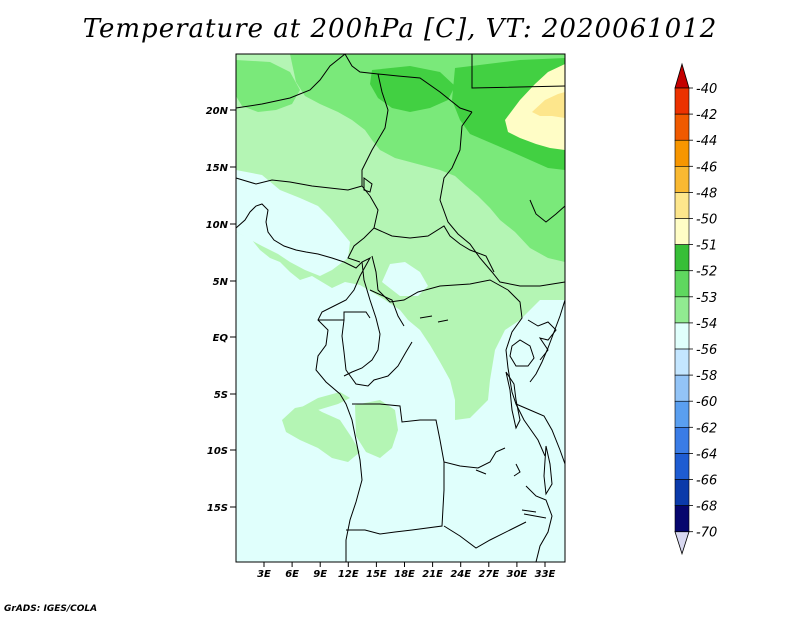 The width and height of the screenshot is (800, 618). Describe the element at coordinates (292, 574) in the screenshot. I see `lon-tick-label: 6E` at that location.